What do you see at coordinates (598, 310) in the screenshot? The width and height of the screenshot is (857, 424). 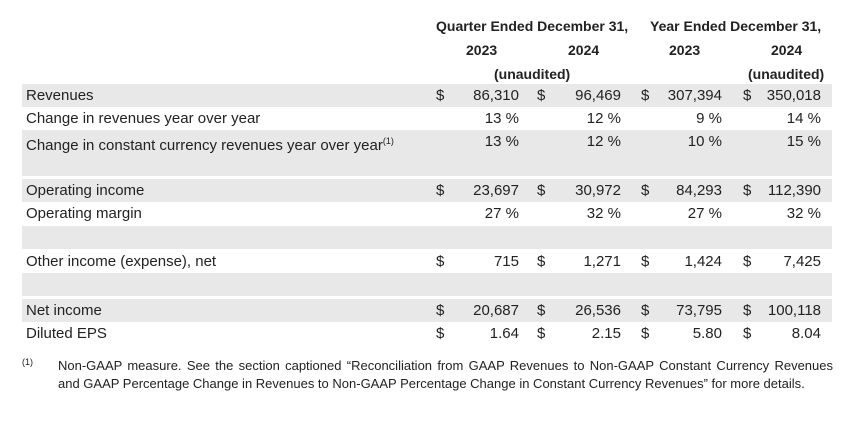 I see `value-cell: 26,536` at bounding box center [598, 310].